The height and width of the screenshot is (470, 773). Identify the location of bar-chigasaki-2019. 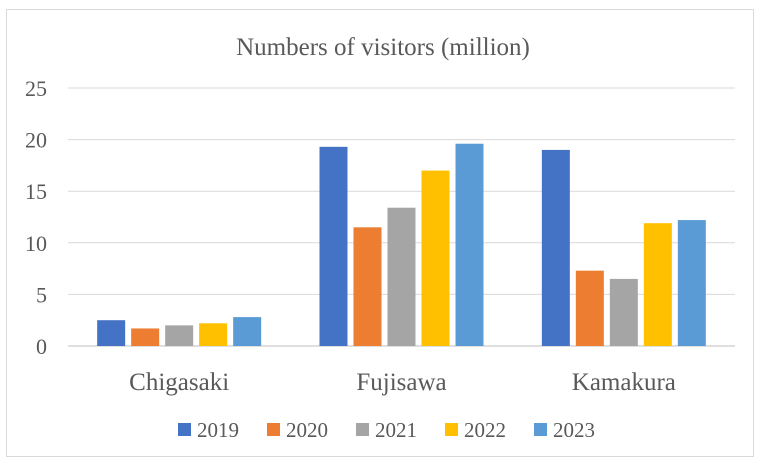
(111, 333).